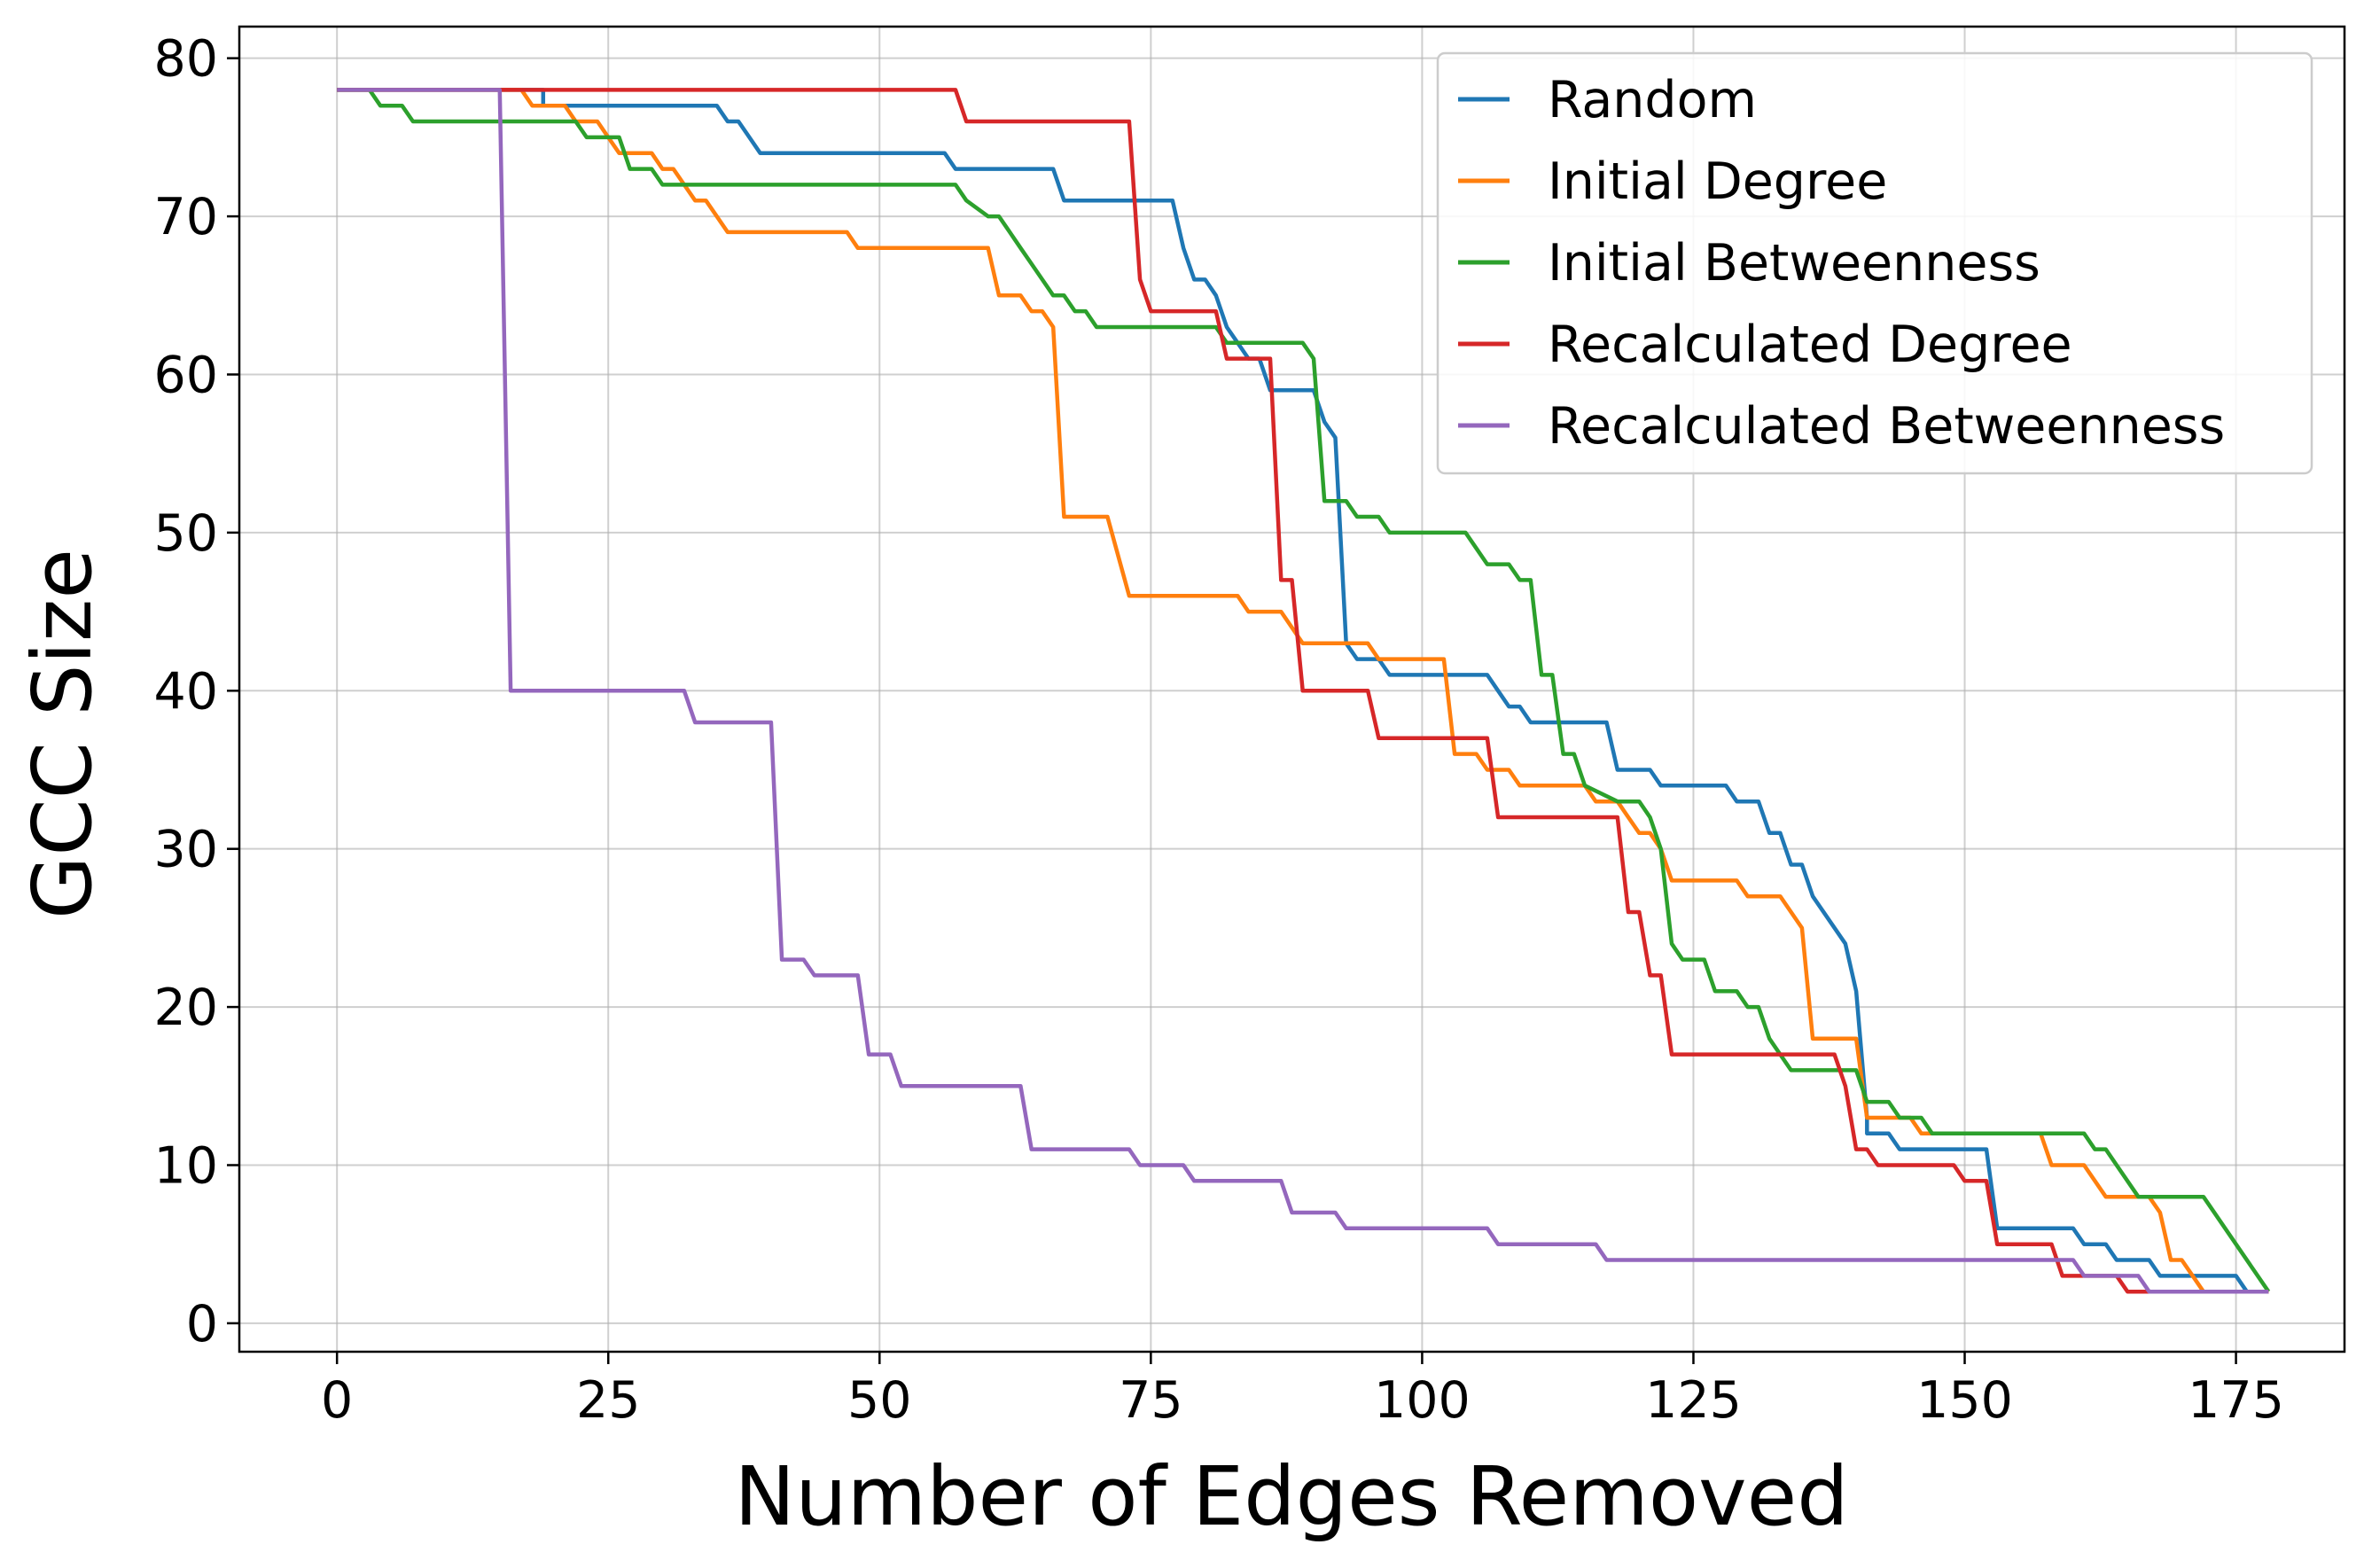 Image resolution: width=2364 pixels, height=1568 pixels. Describe the element at coordinates (1810, 345) in the screenshot. I see `legend-label: Recalculated Degree` at that location.